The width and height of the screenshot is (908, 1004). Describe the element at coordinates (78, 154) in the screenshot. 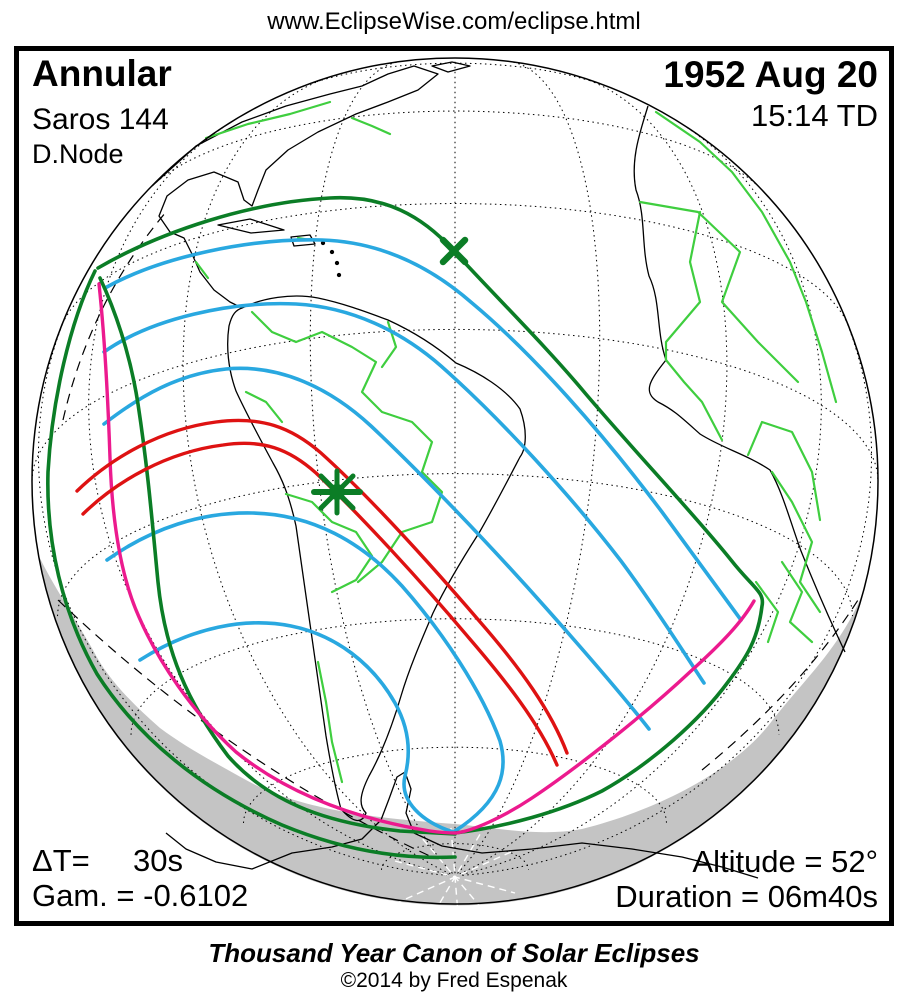

I see `node-label: D.Node` at that location.